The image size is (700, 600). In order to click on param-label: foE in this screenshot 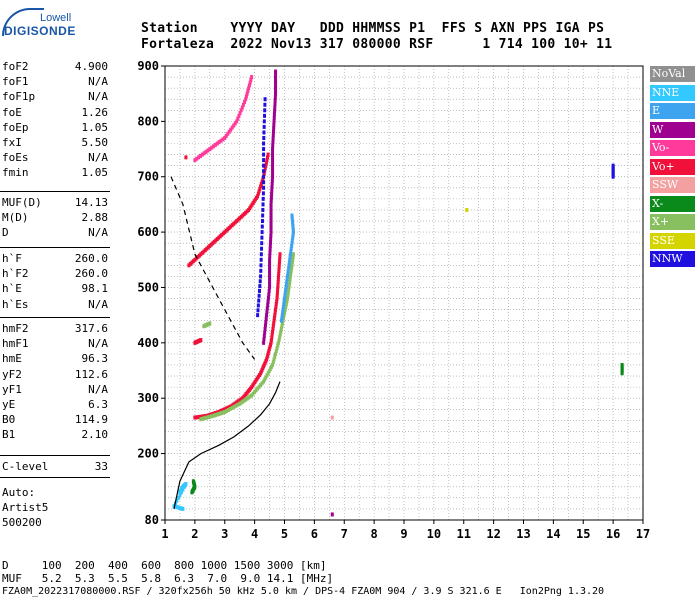, I will do `click(12, 112)`.